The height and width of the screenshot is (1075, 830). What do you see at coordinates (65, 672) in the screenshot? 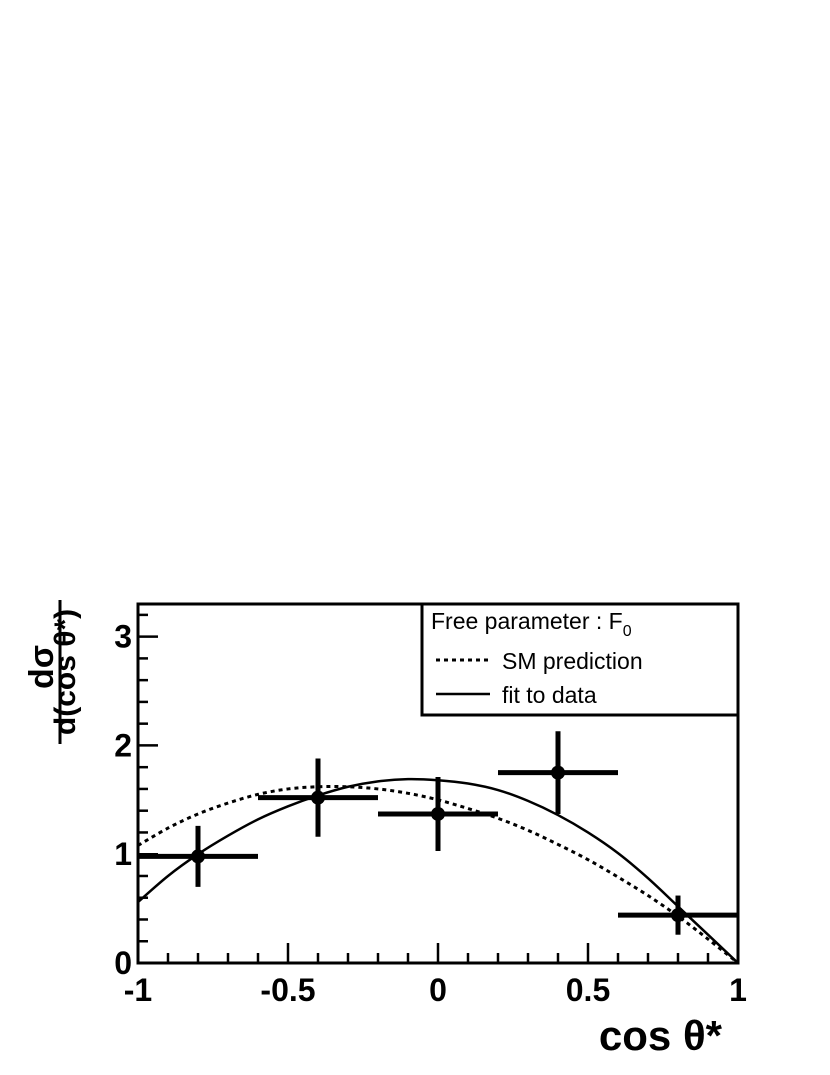
I see `y-axis-title-denominator: d(cos θ*)` at bounding box center [65, 672].